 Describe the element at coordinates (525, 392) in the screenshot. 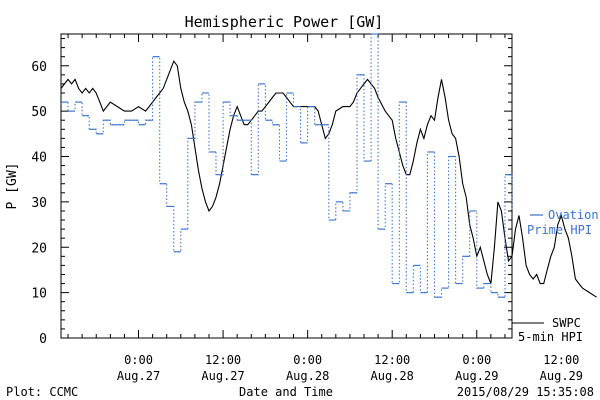

I see `timestamp: 2015/08/29 15:35:08` at that location.